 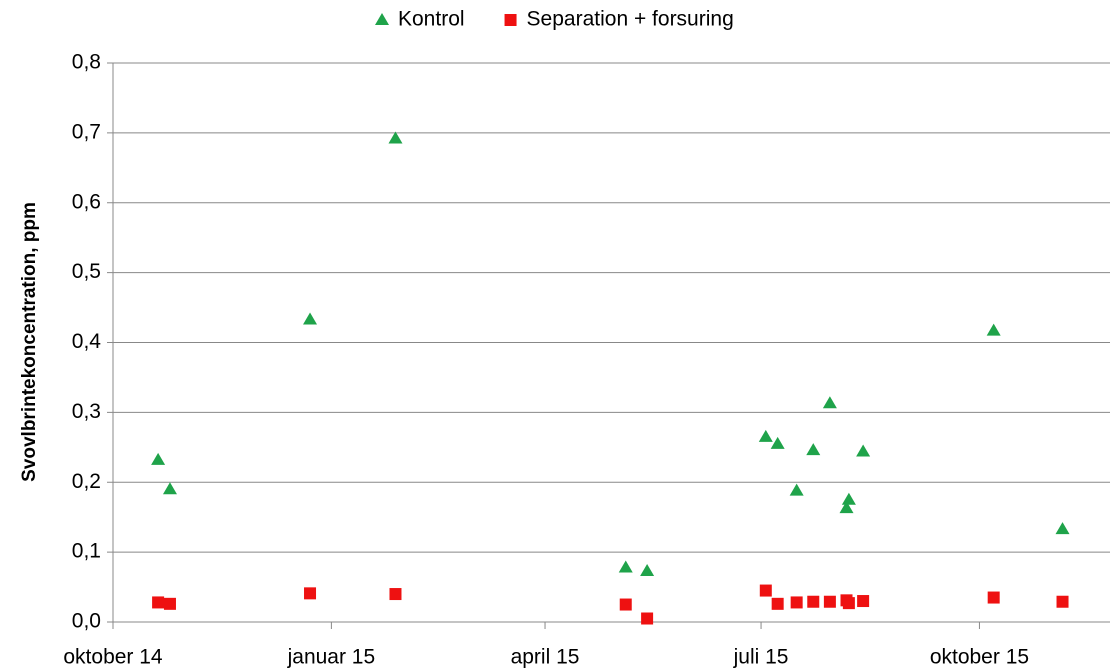 I want to click on y-tick-label: 0,5, so click(x=86, y=271).